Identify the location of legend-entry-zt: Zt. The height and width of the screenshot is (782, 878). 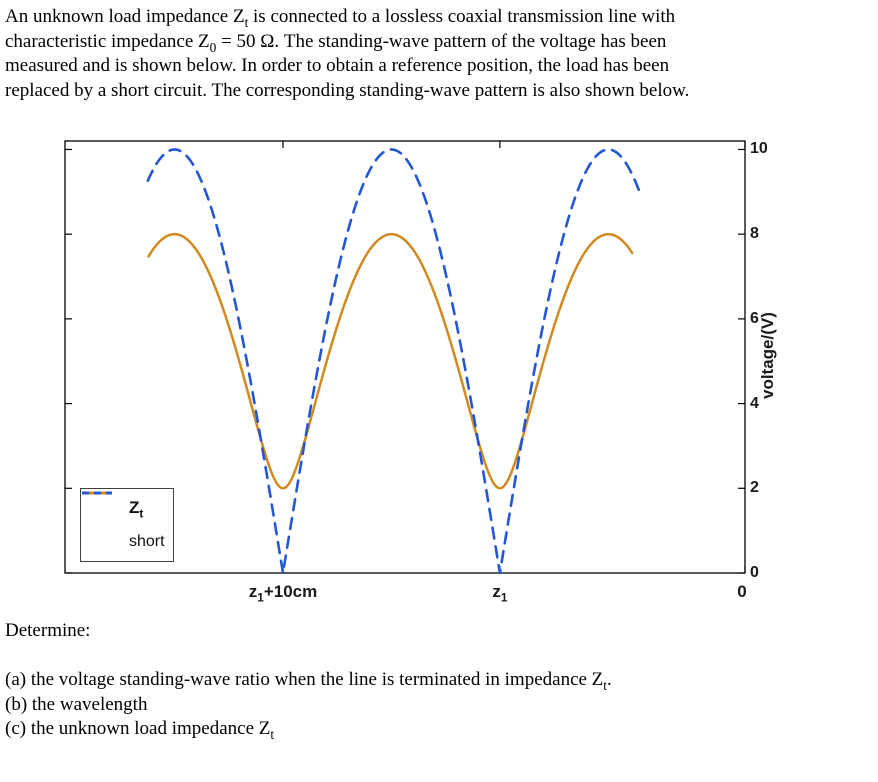
(123, 506).